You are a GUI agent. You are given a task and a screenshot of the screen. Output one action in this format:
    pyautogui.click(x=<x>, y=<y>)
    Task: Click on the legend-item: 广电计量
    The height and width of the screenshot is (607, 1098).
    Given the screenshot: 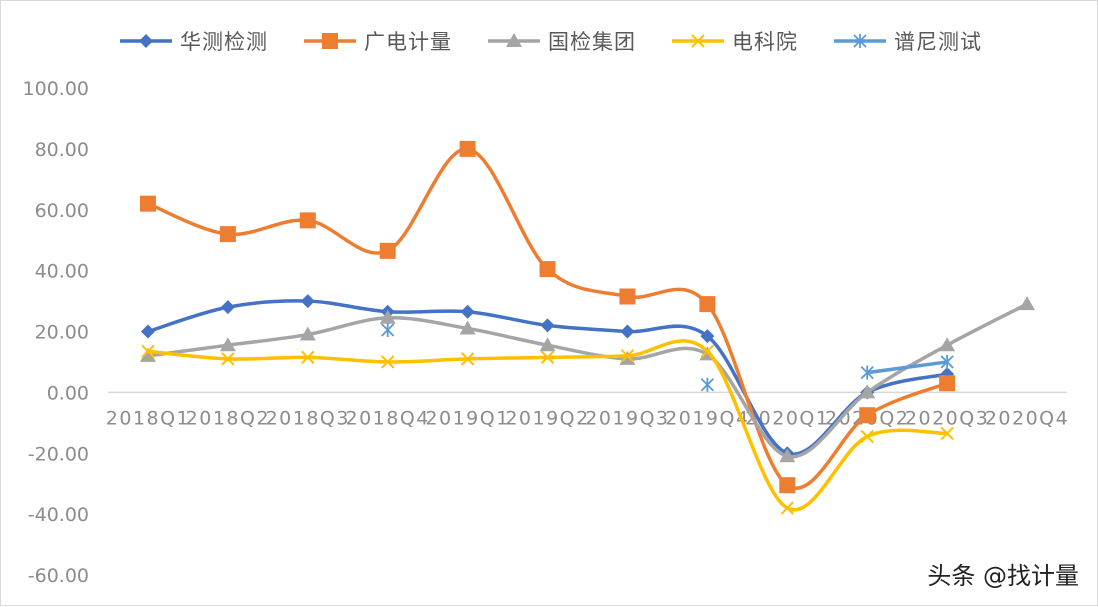 What is the action you would take?
    pyautogui.click(x=377, y=41)
    